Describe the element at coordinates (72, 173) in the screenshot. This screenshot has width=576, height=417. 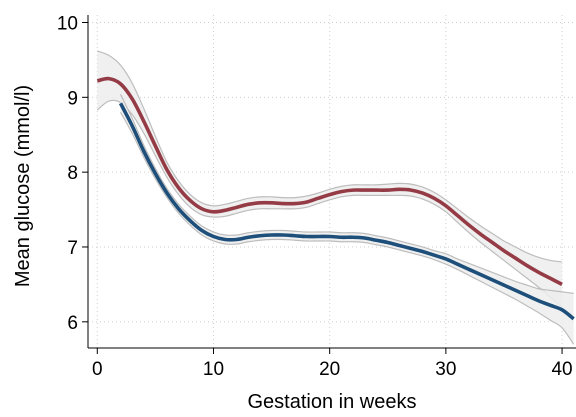
I see `y-tick-label: 8` at that location.